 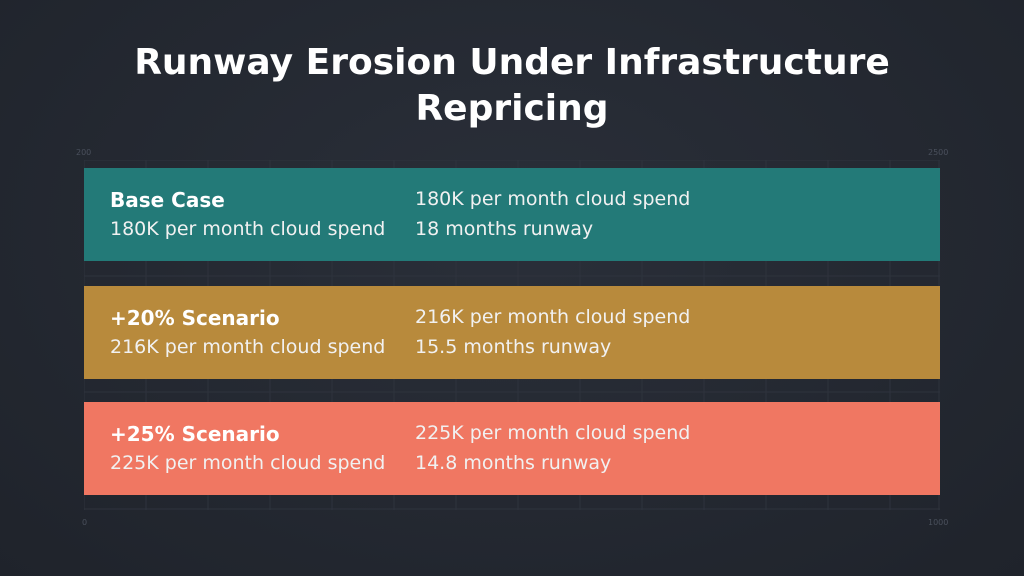 I want to click on scenario-detail: 216K per month cloud spend, so click(x=553, y=317).